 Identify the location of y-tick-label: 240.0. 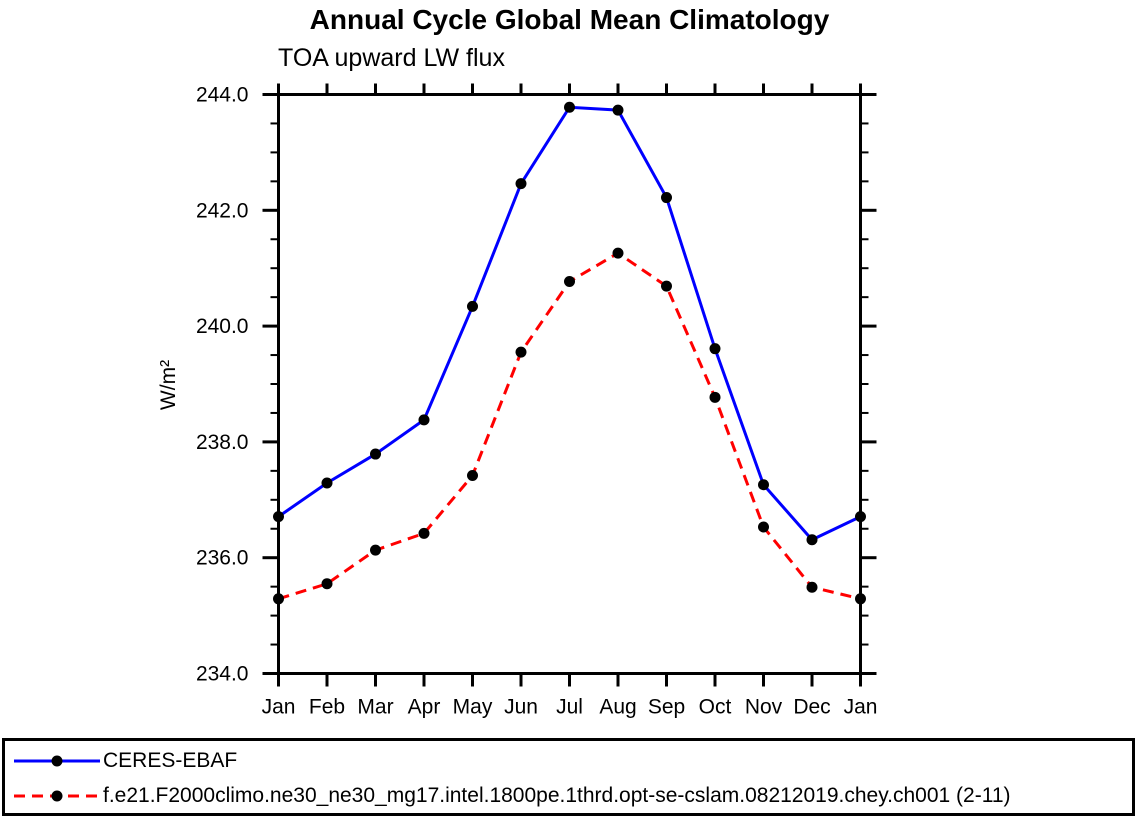
(222, 326).